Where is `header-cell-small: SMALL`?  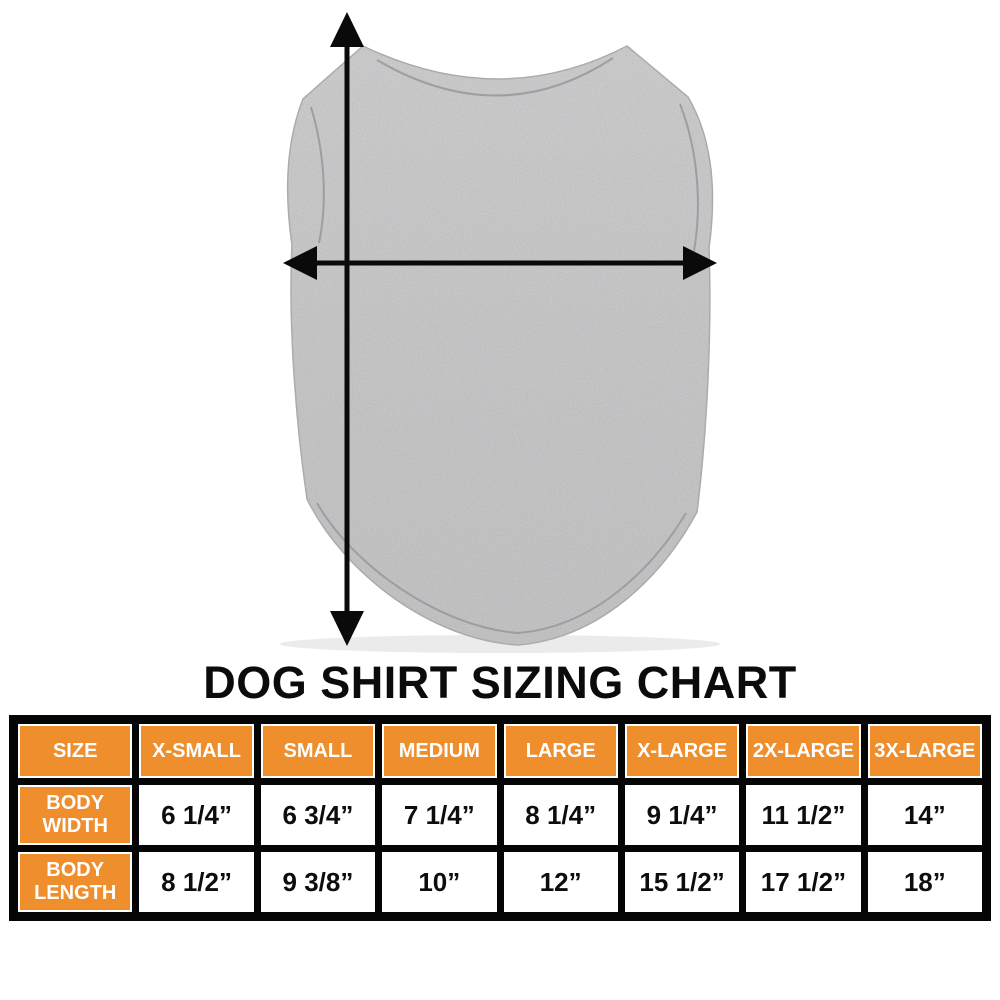 header-cell-small: SMALL is located at coordinates (318, 751).